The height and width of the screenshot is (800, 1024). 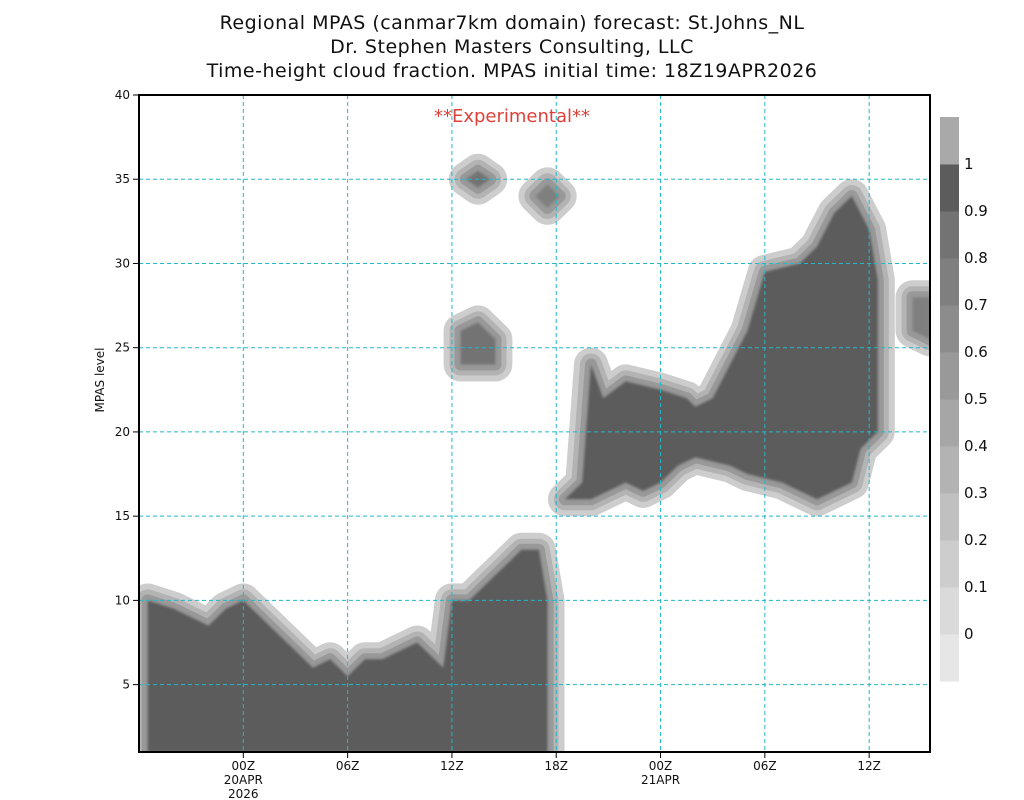 I want to click on colorbar: 0 0.1 0.2 0.3 0.4 0.5 0.6 0.7 0.8 0.9 1, so click(x=964, y=399).